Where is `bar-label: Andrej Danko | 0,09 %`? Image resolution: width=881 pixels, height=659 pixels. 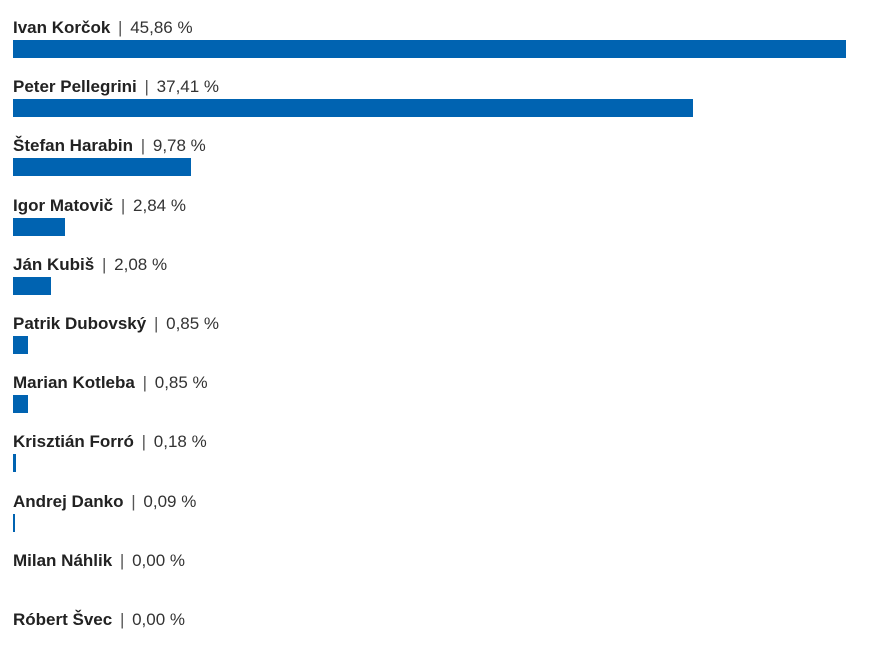 bar-label: Andrej Danko | 0,09 % is located at coordinates (104, 502).